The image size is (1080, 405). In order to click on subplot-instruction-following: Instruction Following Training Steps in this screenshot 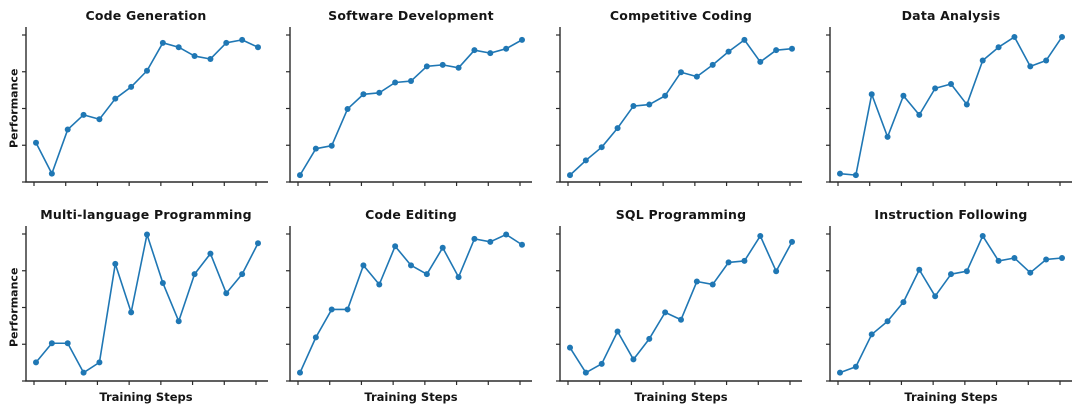, I will do `click(945, 303)`.